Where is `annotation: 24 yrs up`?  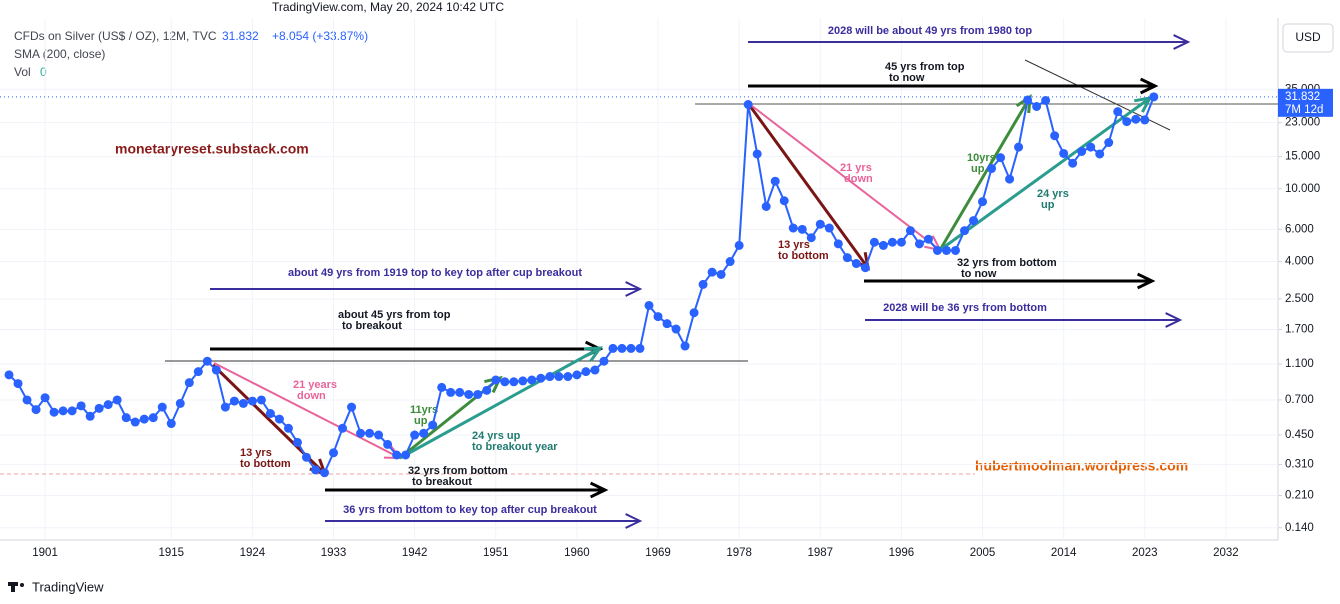 annotation: 24 yrs up is located at coordinates (496, 436).